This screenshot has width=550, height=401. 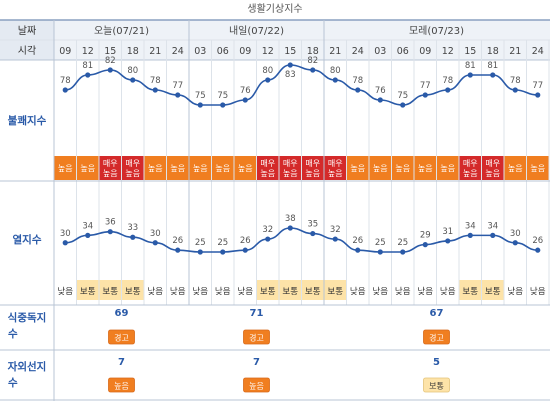 I want to click on uv-level-badge, so click(x=436, y=385).